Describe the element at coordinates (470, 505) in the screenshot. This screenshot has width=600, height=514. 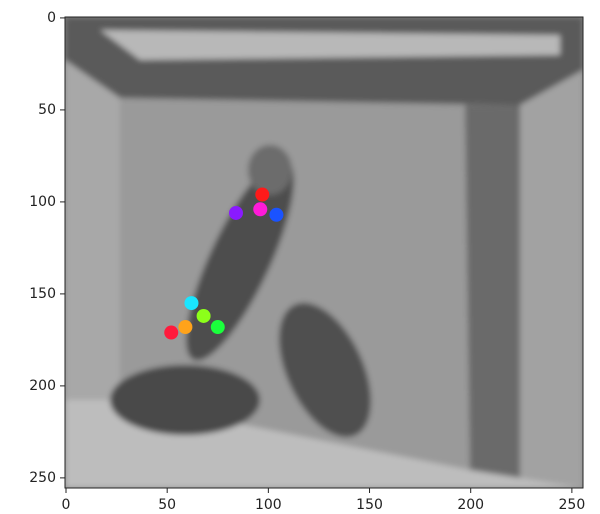
I see `x-tick-label: 200` at that location.